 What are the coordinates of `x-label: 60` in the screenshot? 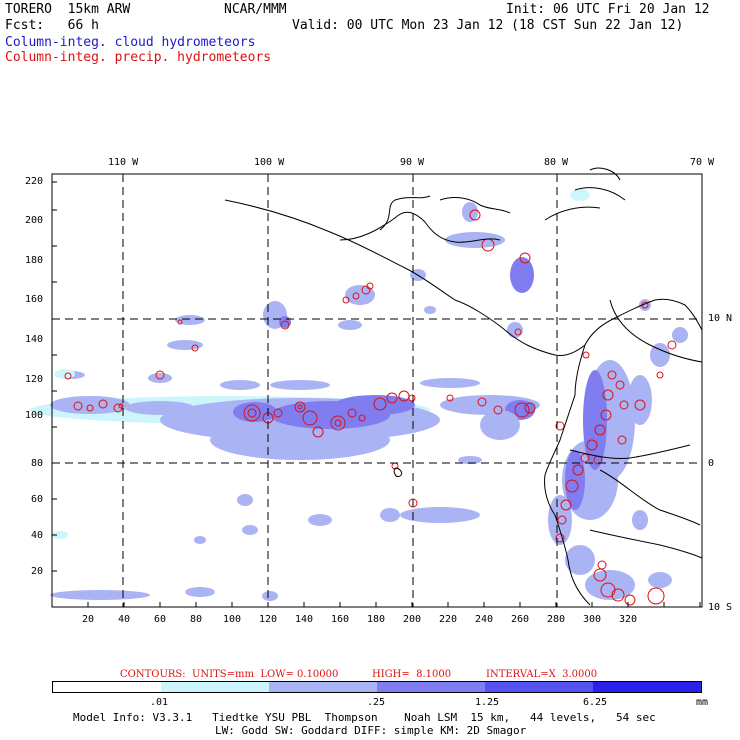 It's located at (160, 619).